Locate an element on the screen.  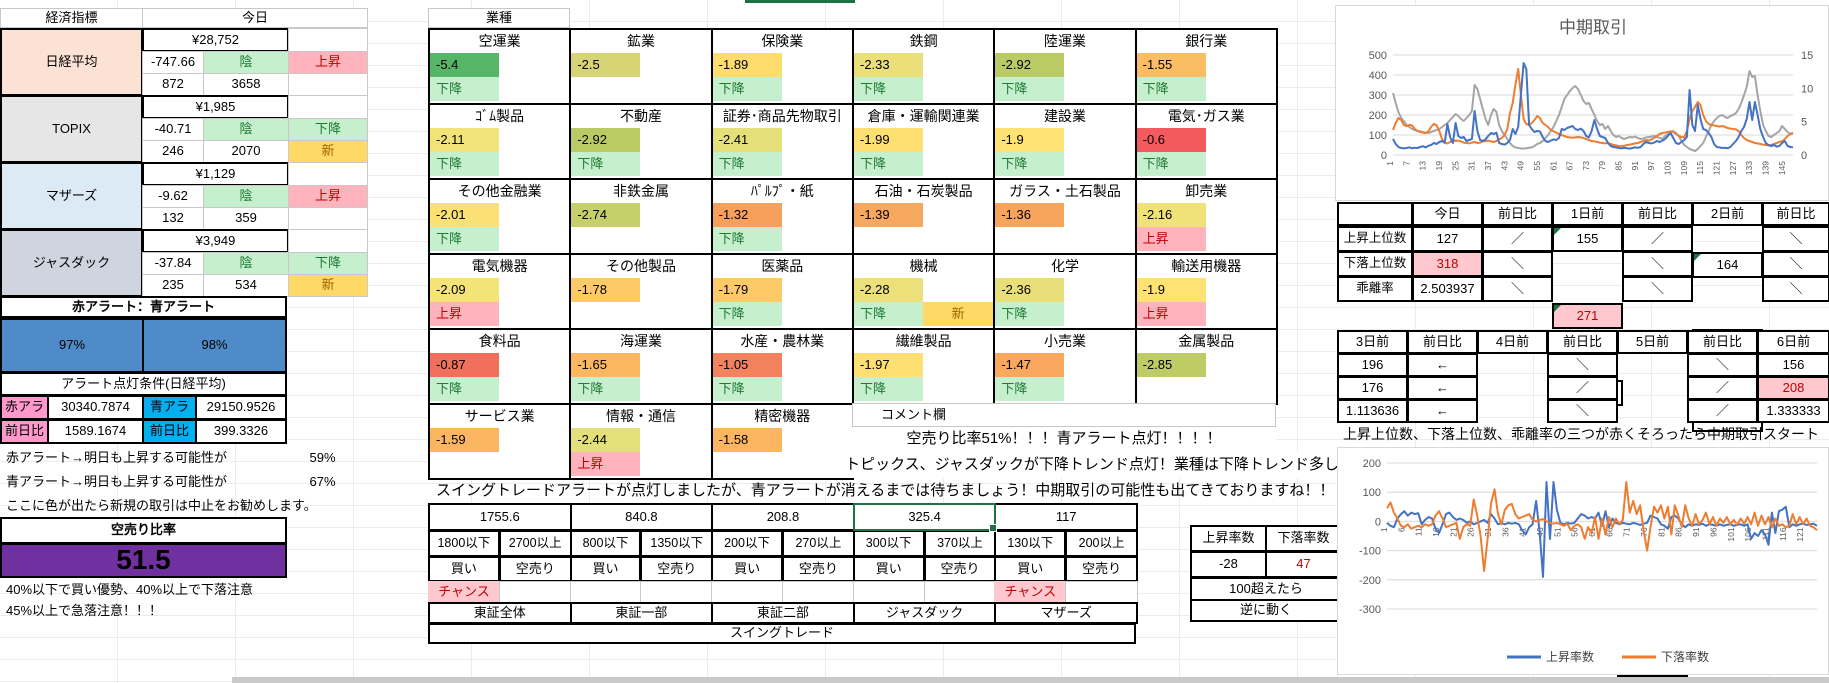
blue-probability-note: 青アラート→明日も上昇する可能性が is located at coordinates (117, 481).